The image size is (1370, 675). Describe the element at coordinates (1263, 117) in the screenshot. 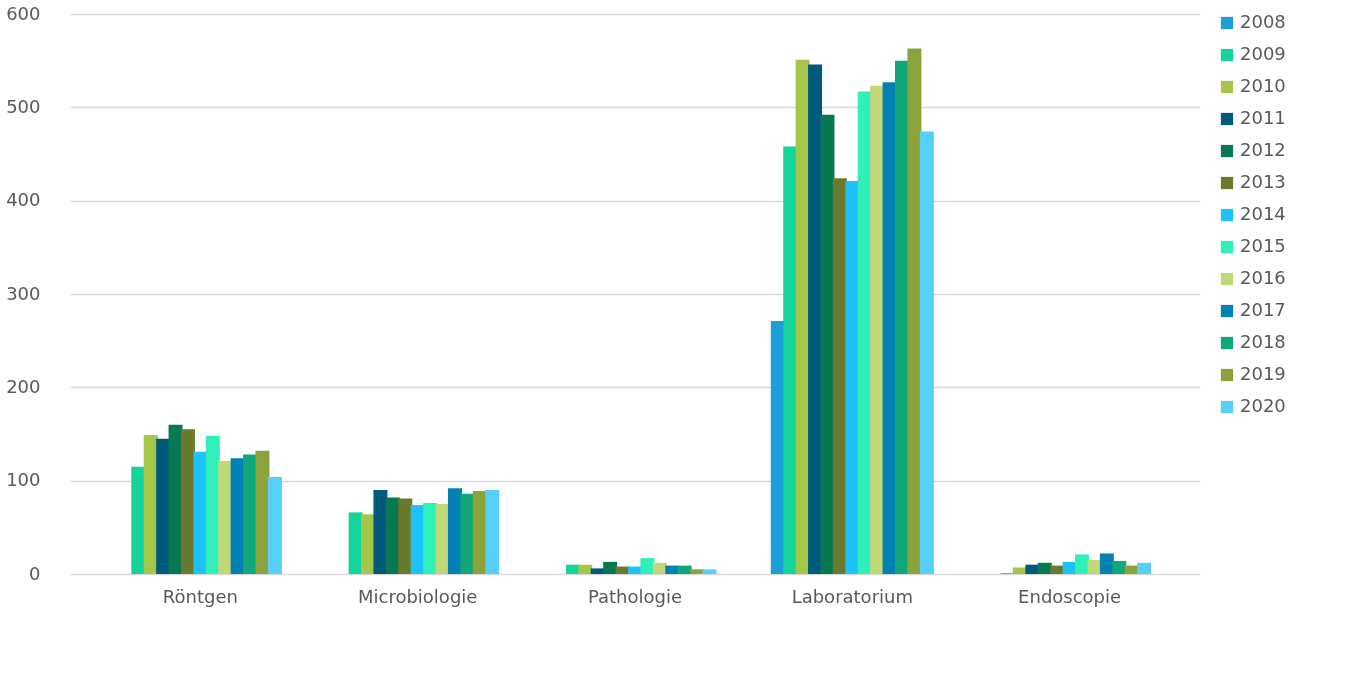

I see `legend-label: 2011` at that location.